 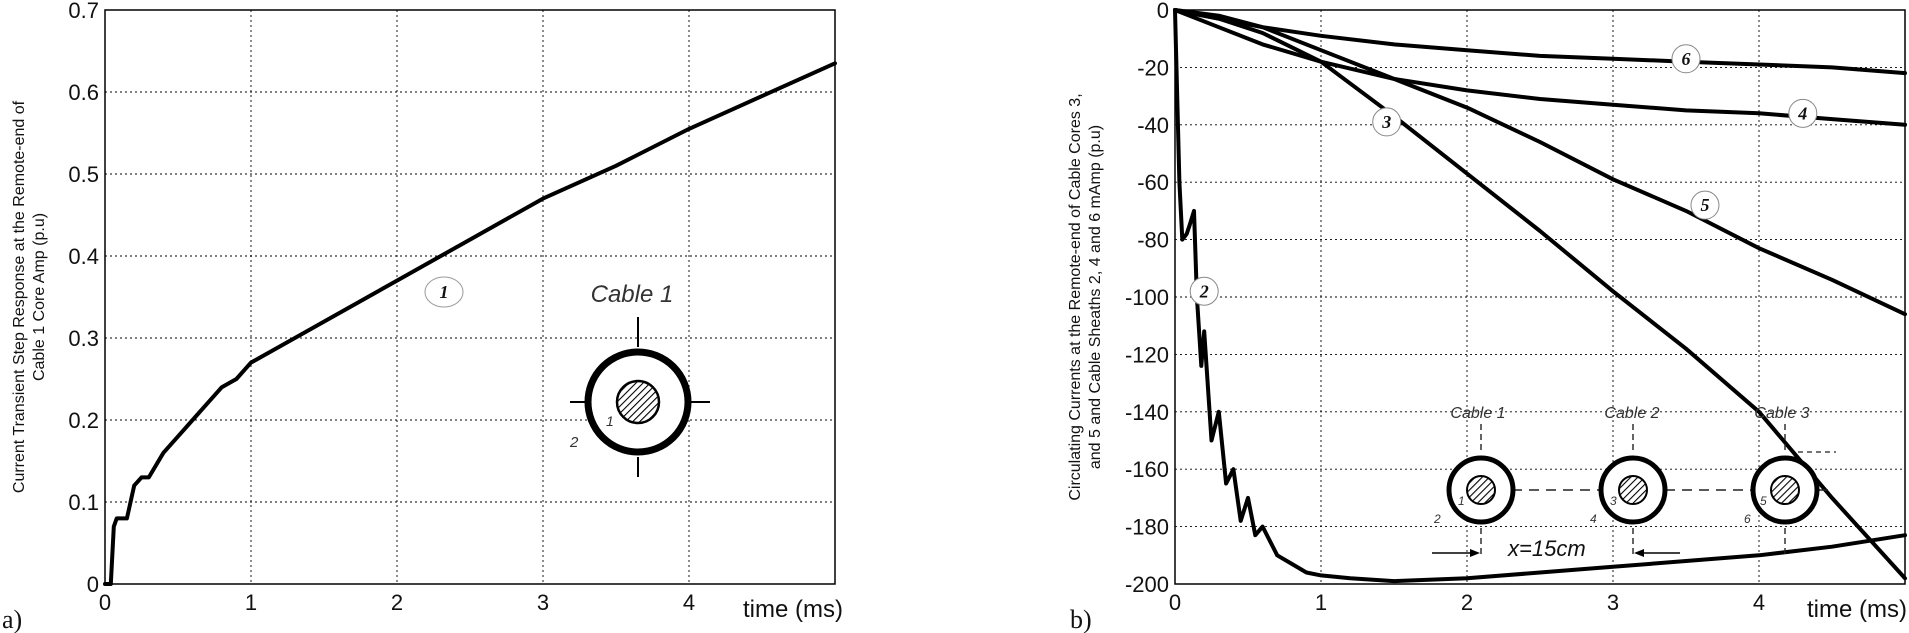 I want to click on chart-b-xtick-label: 0, so click(x=1175, y=602).